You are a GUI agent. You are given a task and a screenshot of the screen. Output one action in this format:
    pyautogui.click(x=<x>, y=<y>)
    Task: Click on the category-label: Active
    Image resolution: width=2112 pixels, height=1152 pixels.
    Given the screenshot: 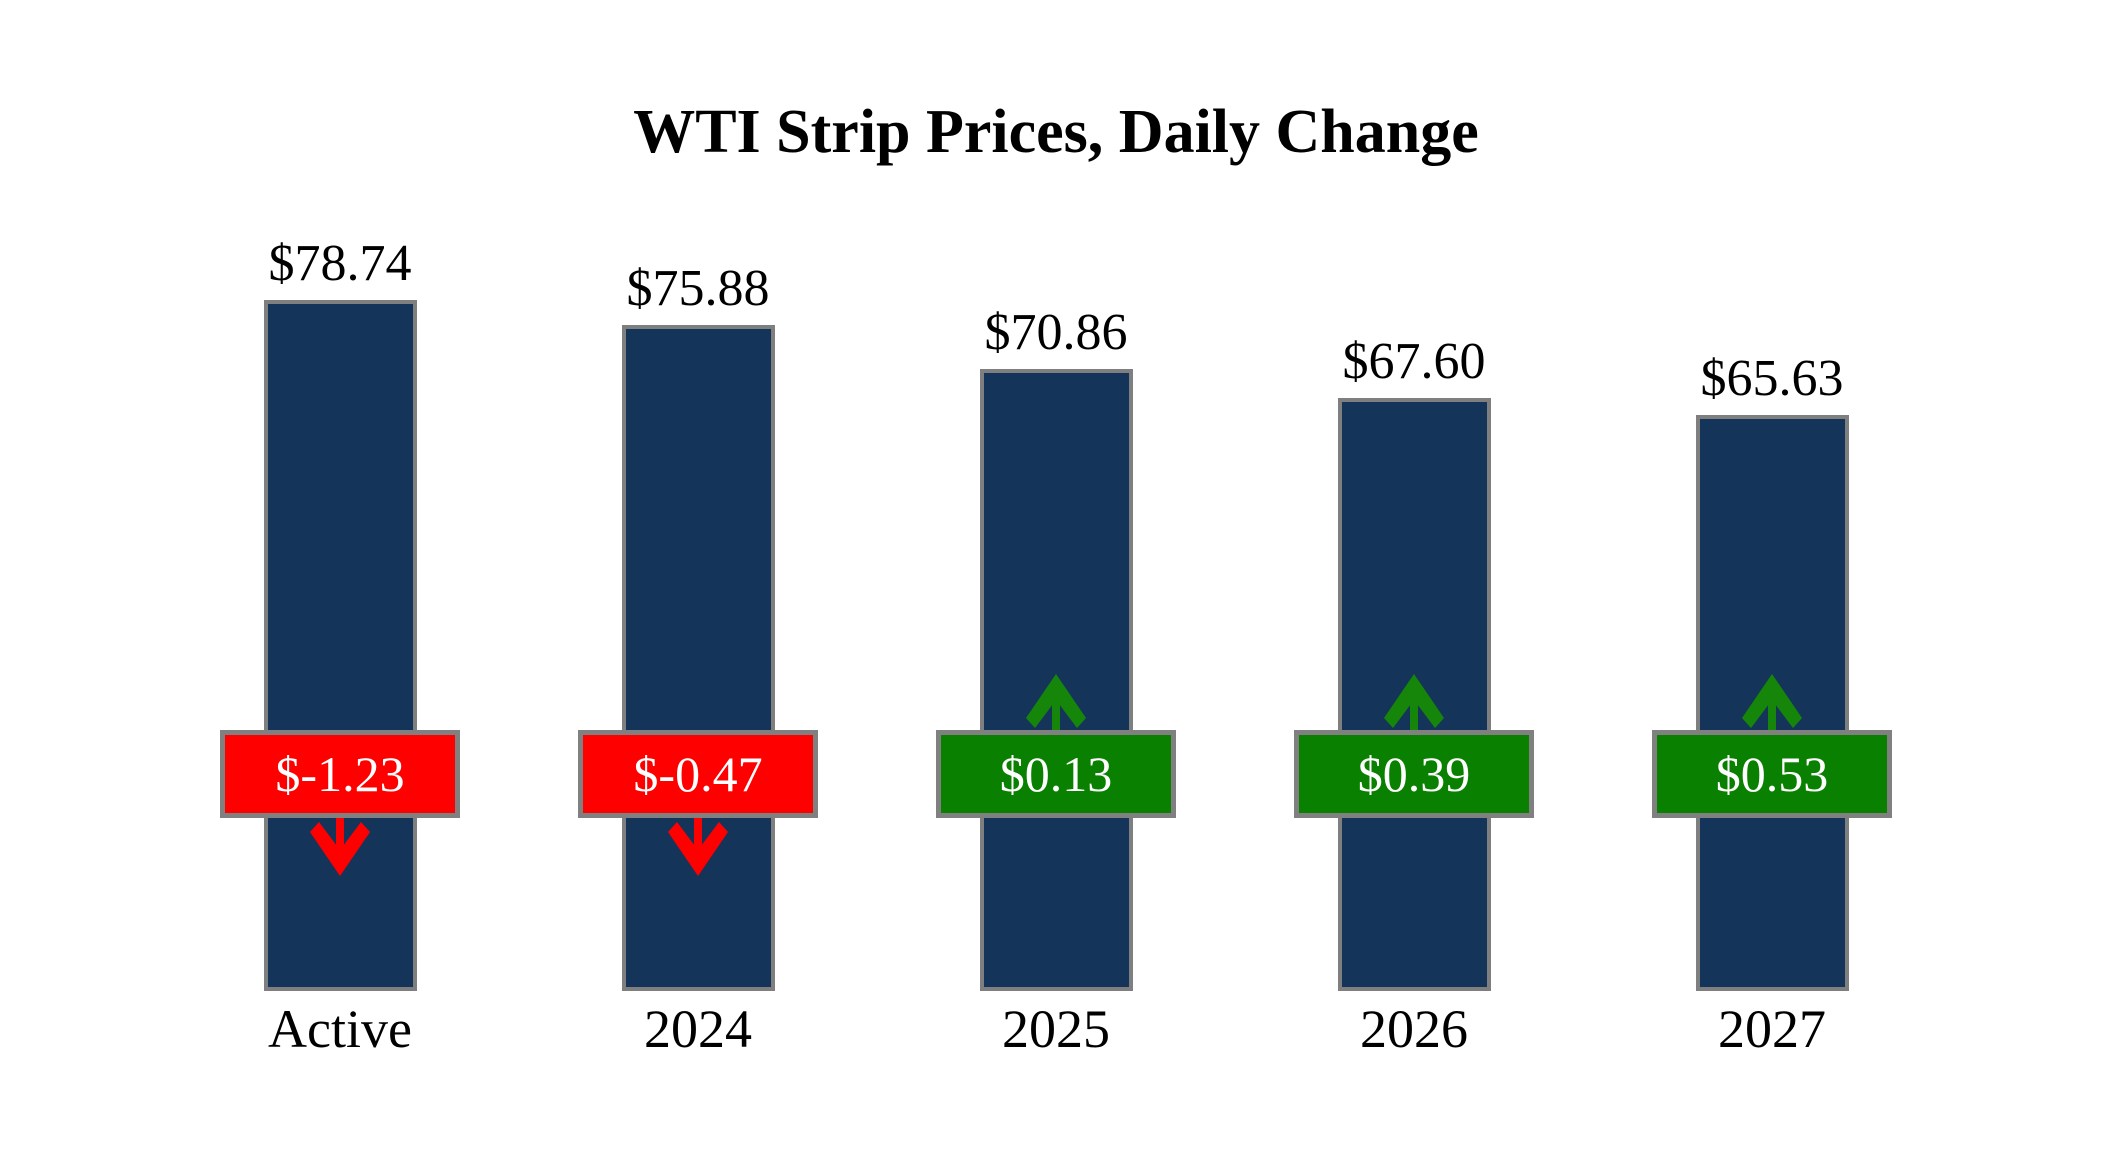 What is the action you would take?
    pyautogui.click(x=340, y=1029)
    